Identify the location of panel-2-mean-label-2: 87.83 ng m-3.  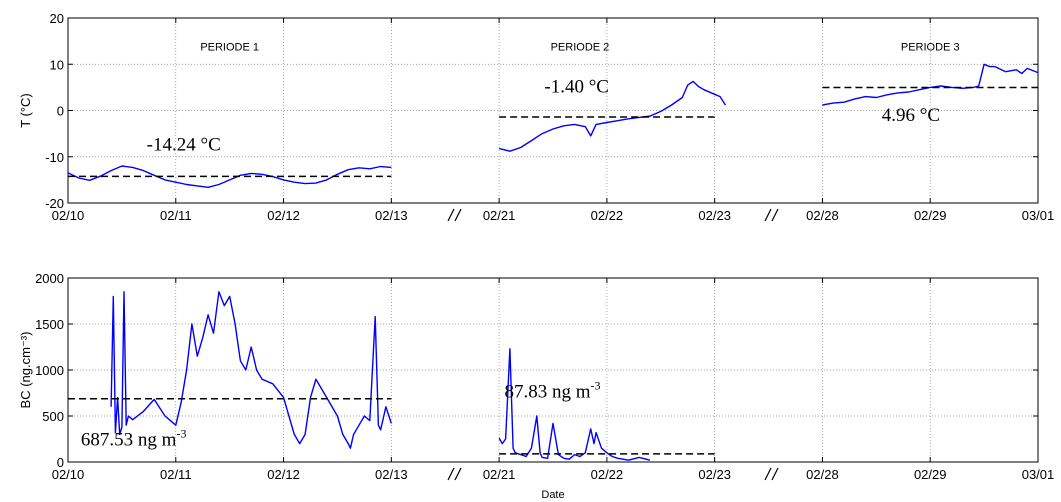
(553, 391).